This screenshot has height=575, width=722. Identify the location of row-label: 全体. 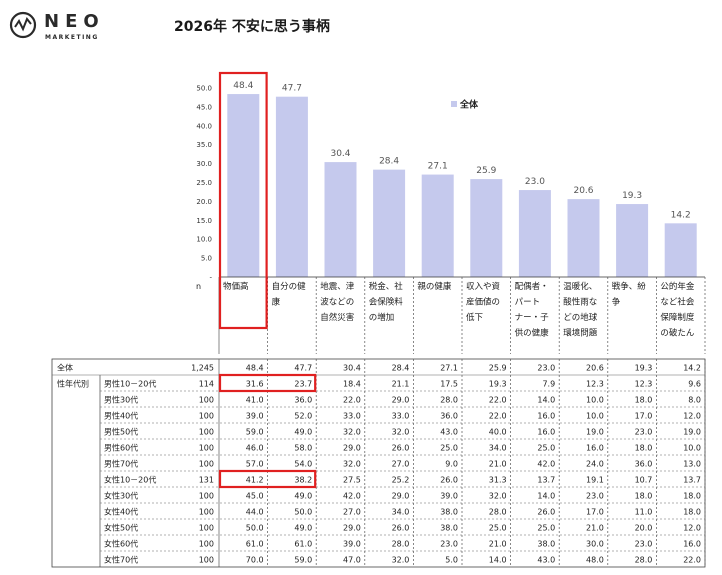
(65, 368).